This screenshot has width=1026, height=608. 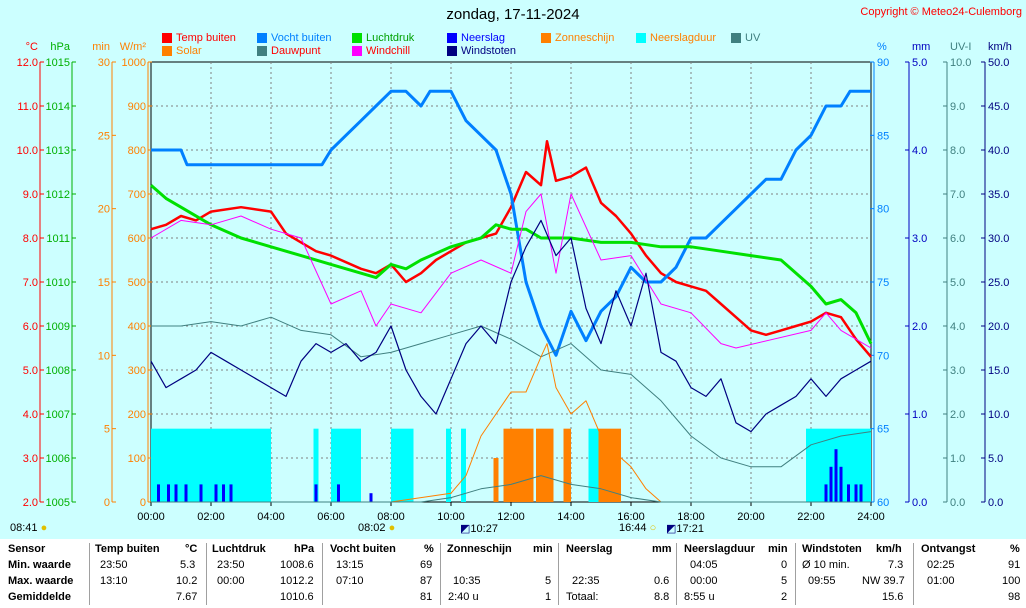 What do you see at coordinates (638, 528) in the screenshot?
I see `sunset-time: 16:44 ○` at bounding box center [638, 528].